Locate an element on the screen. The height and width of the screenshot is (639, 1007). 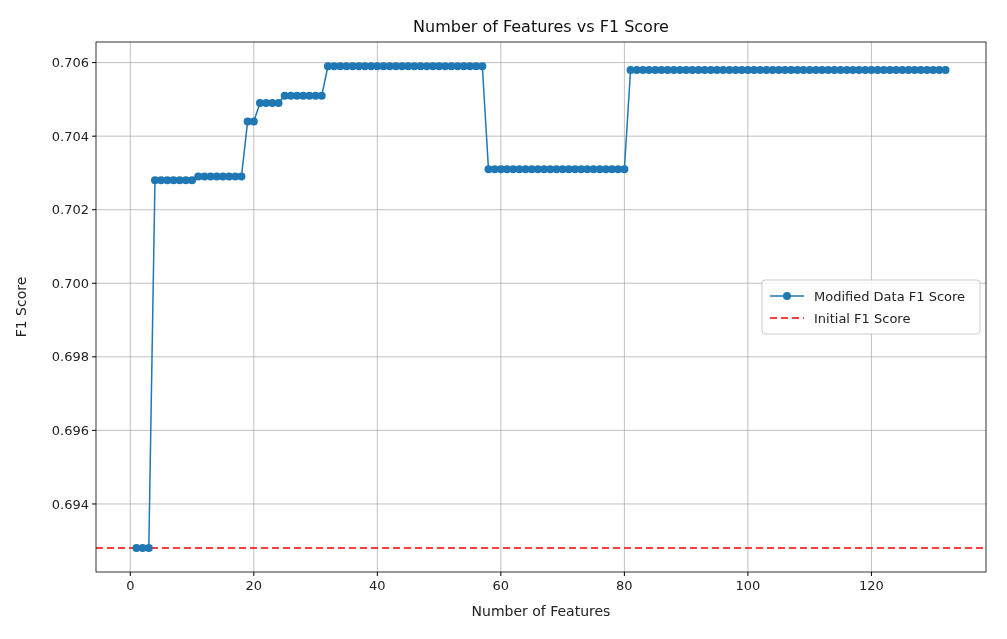
legend-label: Initial F1 Score is located at coordinates (862, 318).